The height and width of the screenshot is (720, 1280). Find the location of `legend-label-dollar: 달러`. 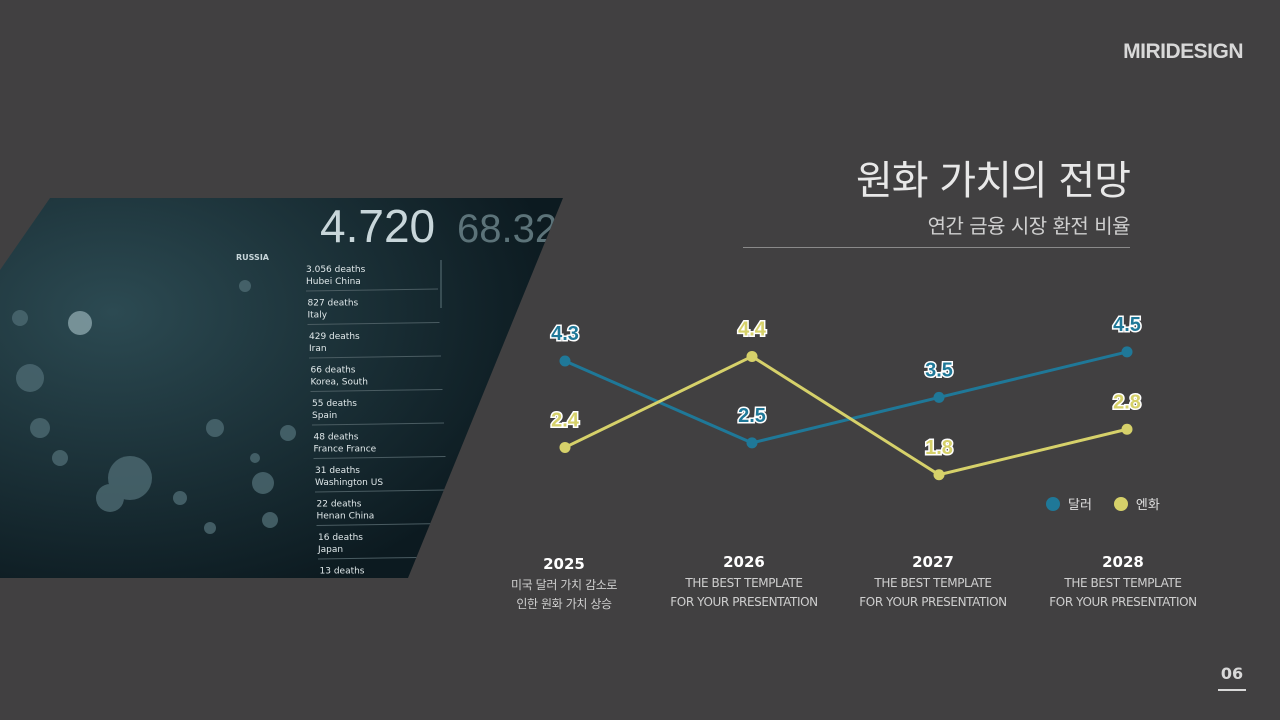

legend-label-dollar: 달러 is located at coordinates (1080, 505).